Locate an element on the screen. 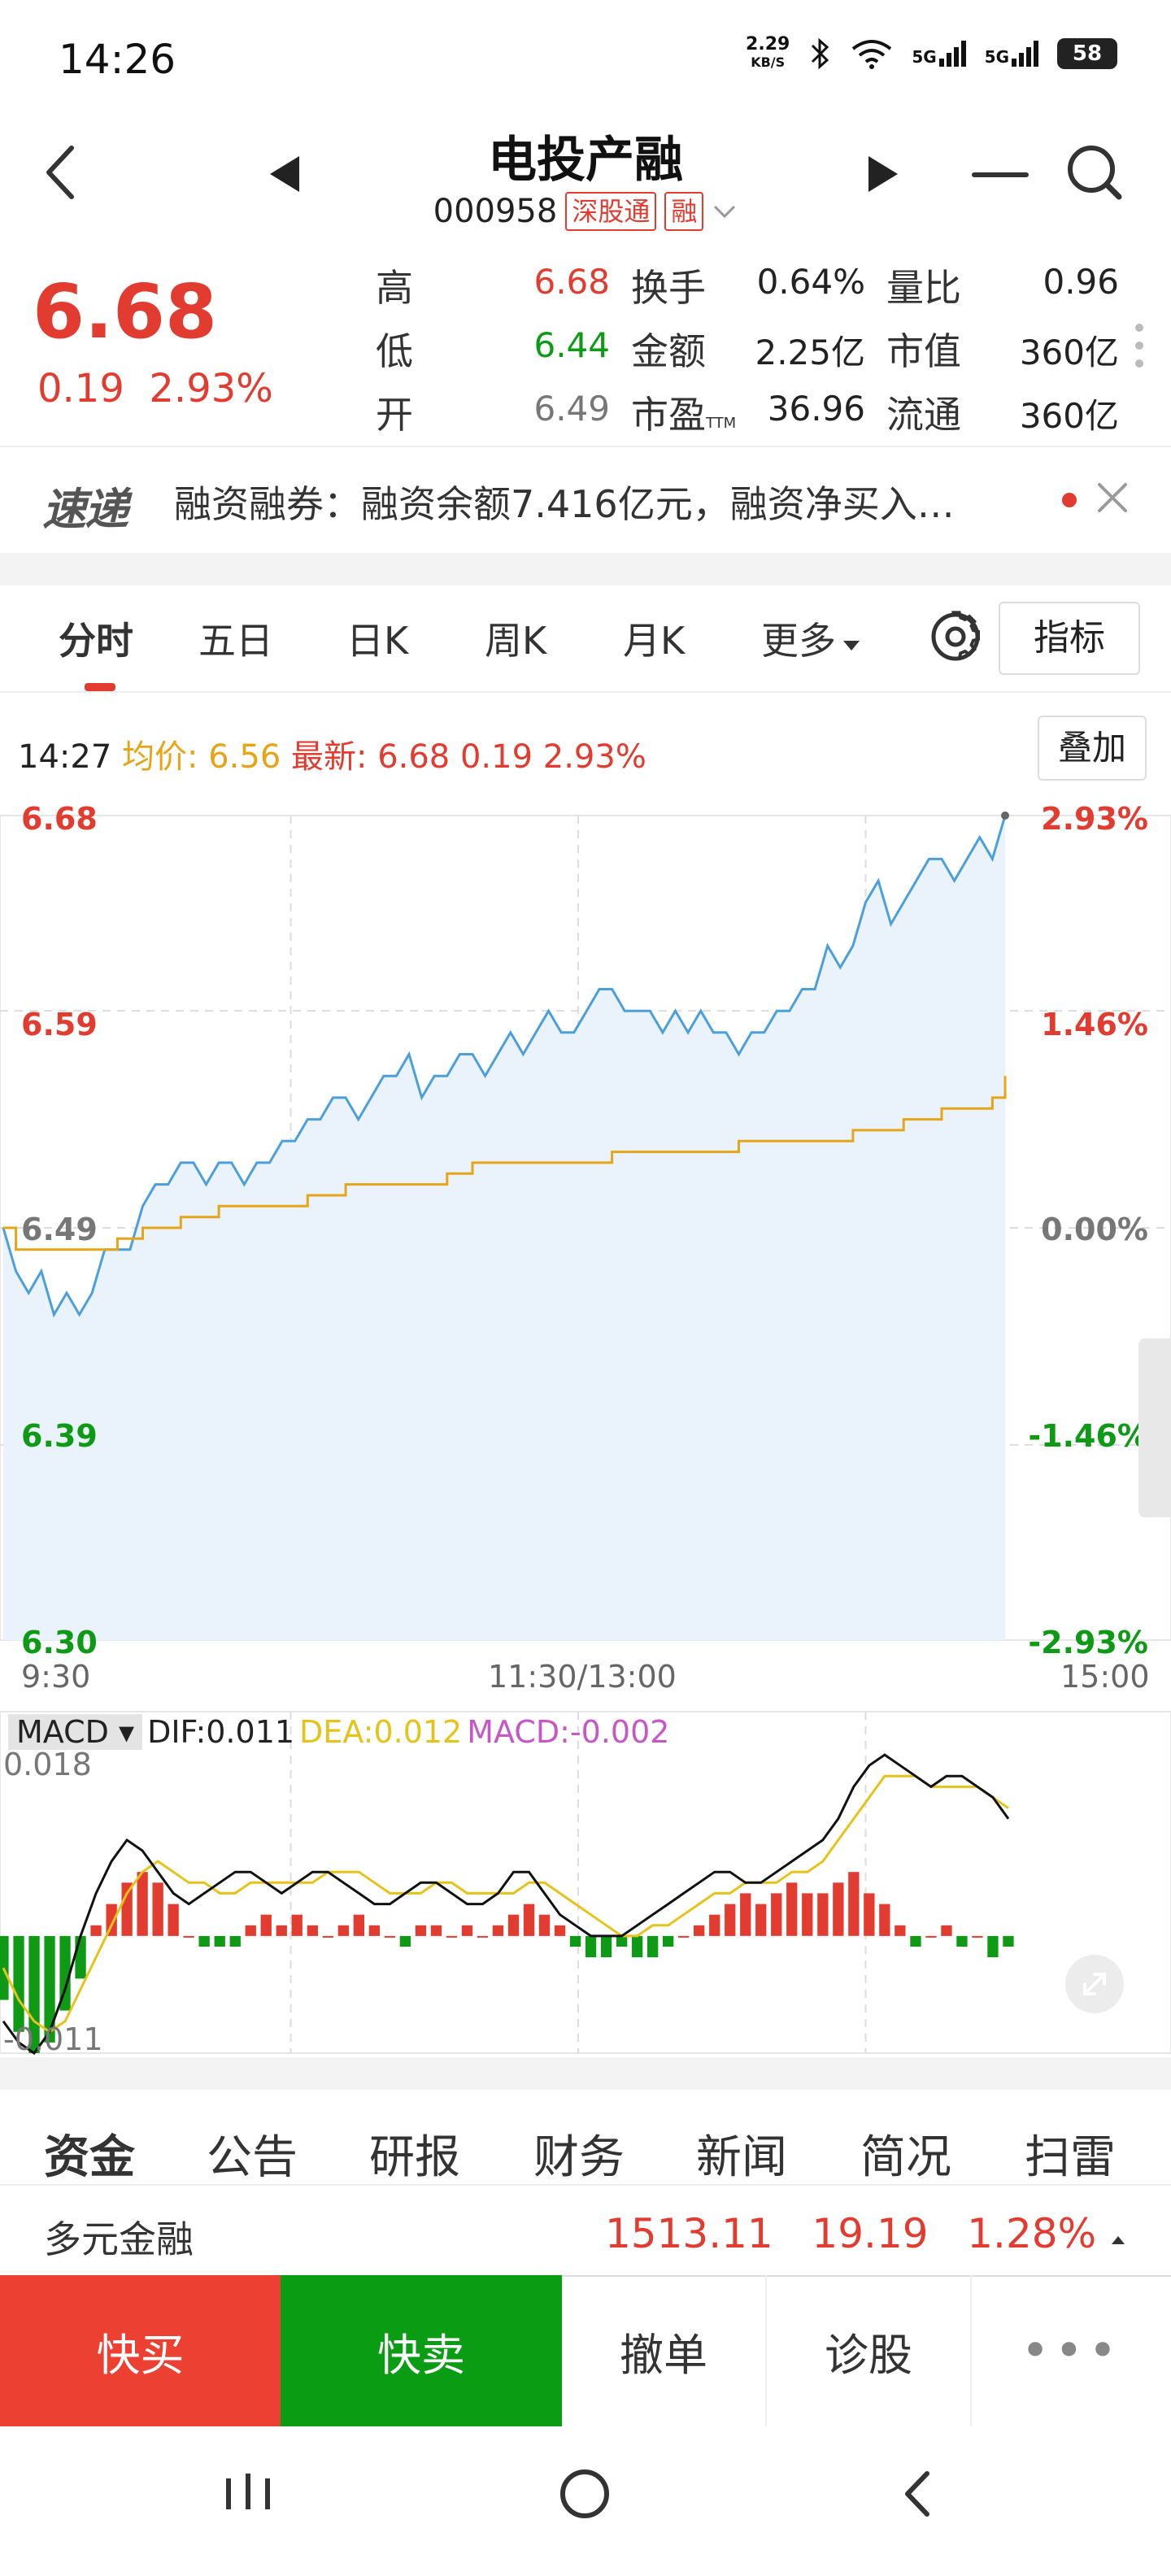 This screenshot has height=2576, width=1171. tab-daily-k: 日K is located at coordinates (377, 641).